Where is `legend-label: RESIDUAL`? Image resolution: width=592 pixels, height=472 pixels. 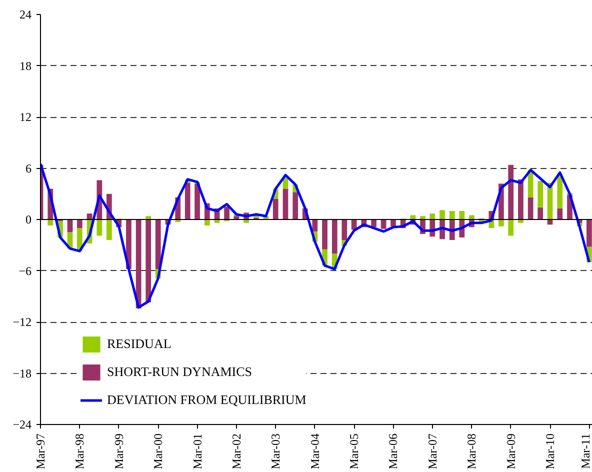 legend-label: RESIDUAL is located at coordinates (139, 344).